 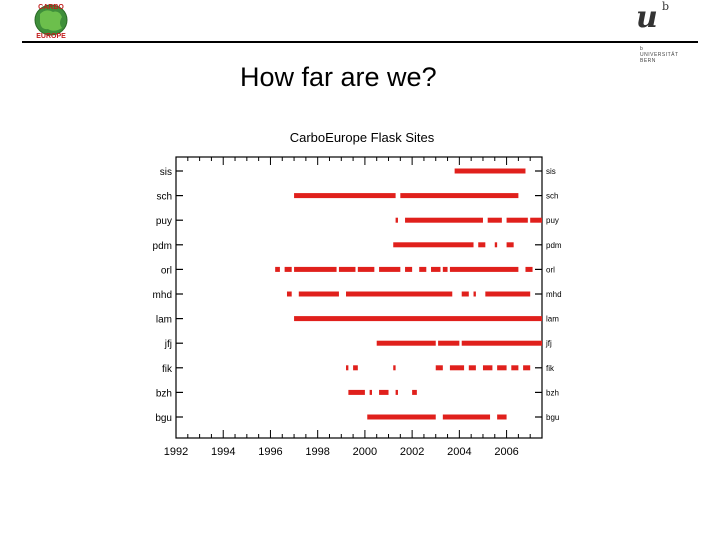 What do you see at coordinates (506, 452) in the screenshot?
I see `x-tick-label: 2006` at bounding box center [506, 452].